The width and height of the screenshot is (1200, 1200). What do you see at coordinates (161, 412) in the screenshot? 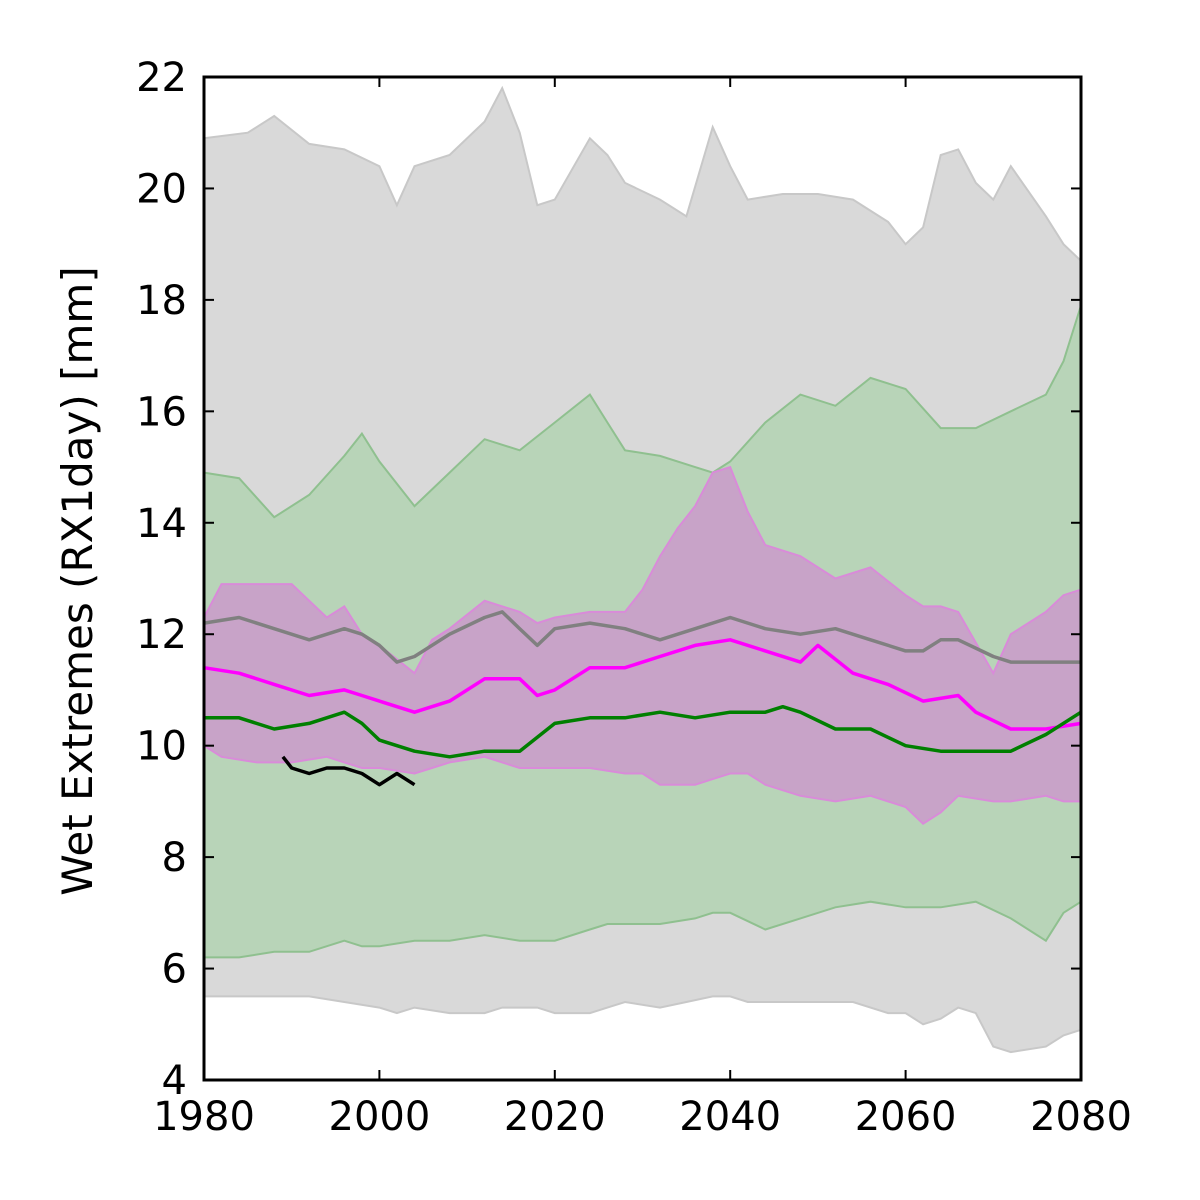
I see `y-tick-label: 16` at bounding box center [161, 412].